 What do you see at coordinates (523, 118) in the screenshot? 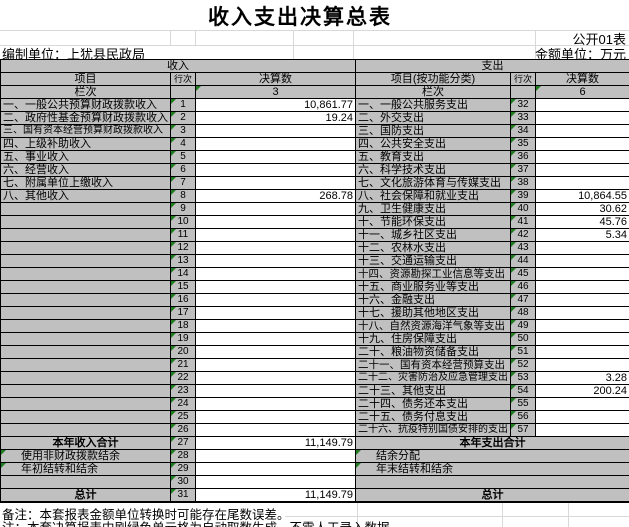
I see `expense-rowno-cell: 33` at bounding box center [523, 118].